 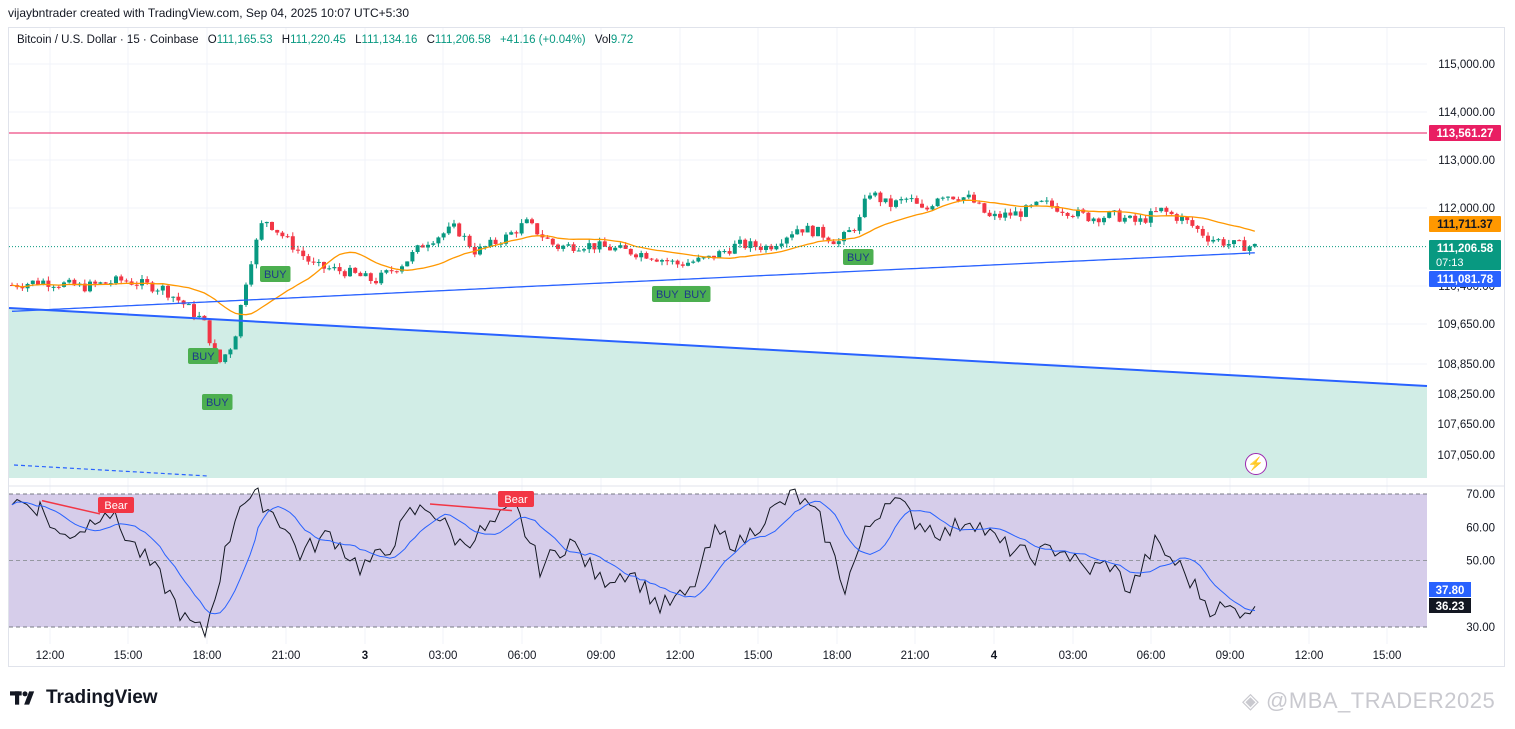 What do you see at coordinates (111, 470) in the screenshot?
I see `dashed-trendline` at bounding box center [111, 470].